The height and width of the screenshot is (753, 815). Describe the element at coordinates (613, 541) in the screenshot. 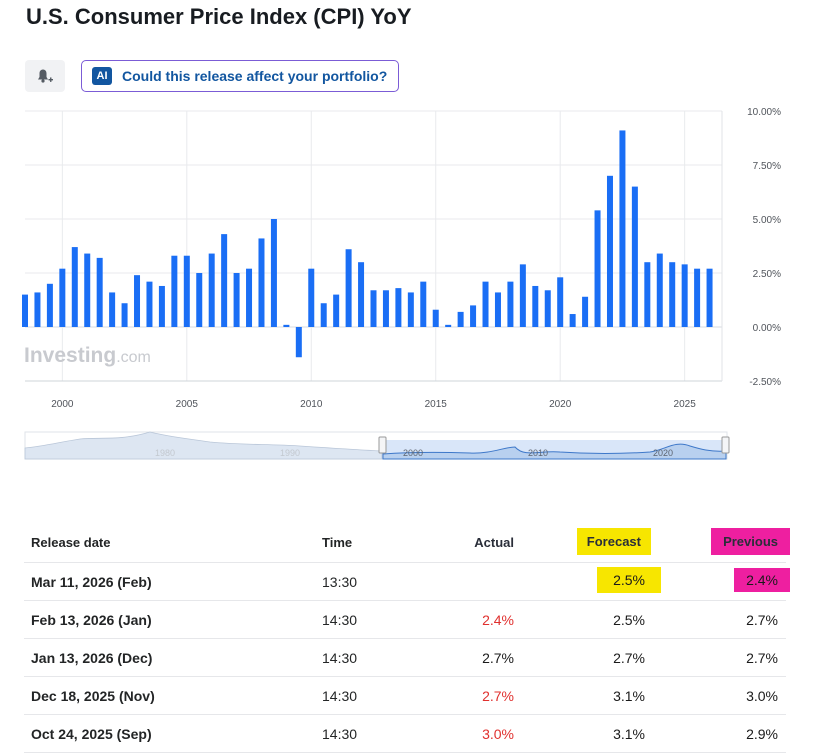

I see `header-forecast: Forecast` at that location.